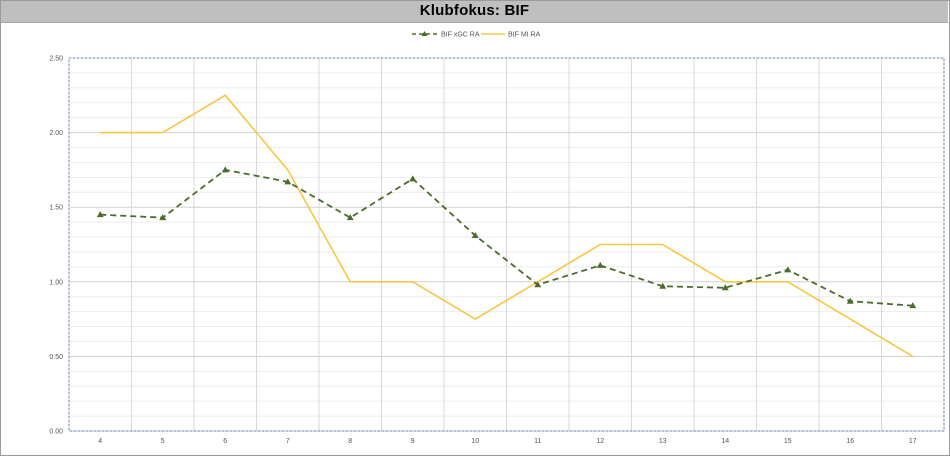  Describe the element at coordinates (725, 441) in the screenshot. I see `x-tick-label: 14` at that location.